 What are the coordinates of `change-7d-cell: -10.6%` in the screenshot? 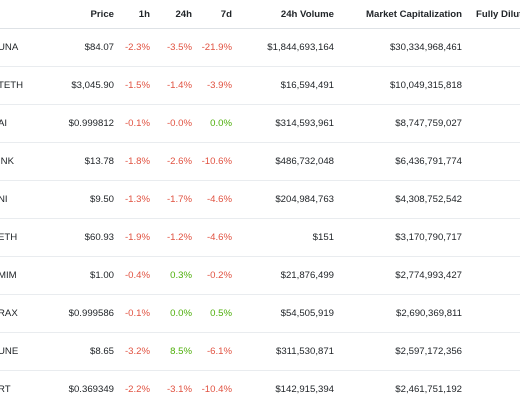 It's located at (212, 161).